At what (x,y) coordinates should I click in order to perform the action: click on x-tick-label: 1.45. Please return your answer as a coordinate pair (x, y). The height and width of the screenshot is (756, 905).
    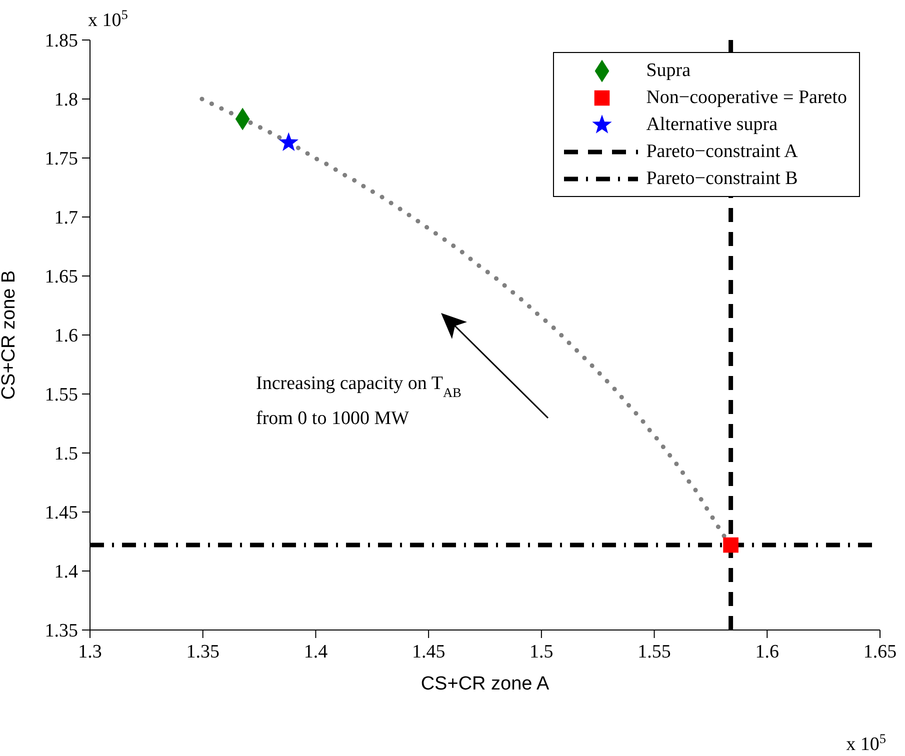
    Looking at the image, I should click on (429, 651).